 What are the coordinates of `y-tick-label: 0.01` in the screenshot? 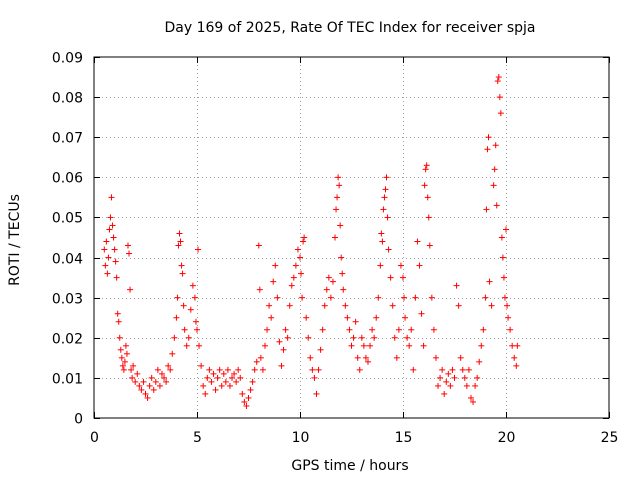 It's located at (67, 380).